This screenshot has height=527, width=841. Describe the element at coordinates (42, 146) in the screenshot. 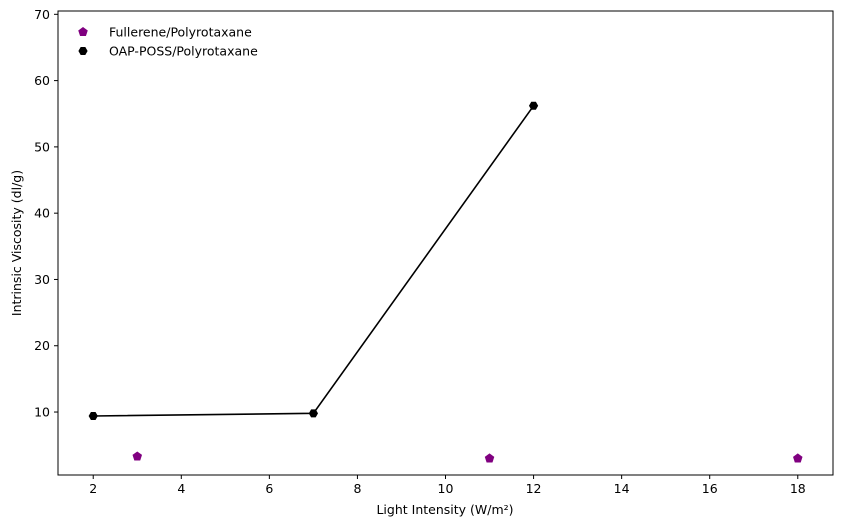

I see `y-tick-label: 50` at that location.